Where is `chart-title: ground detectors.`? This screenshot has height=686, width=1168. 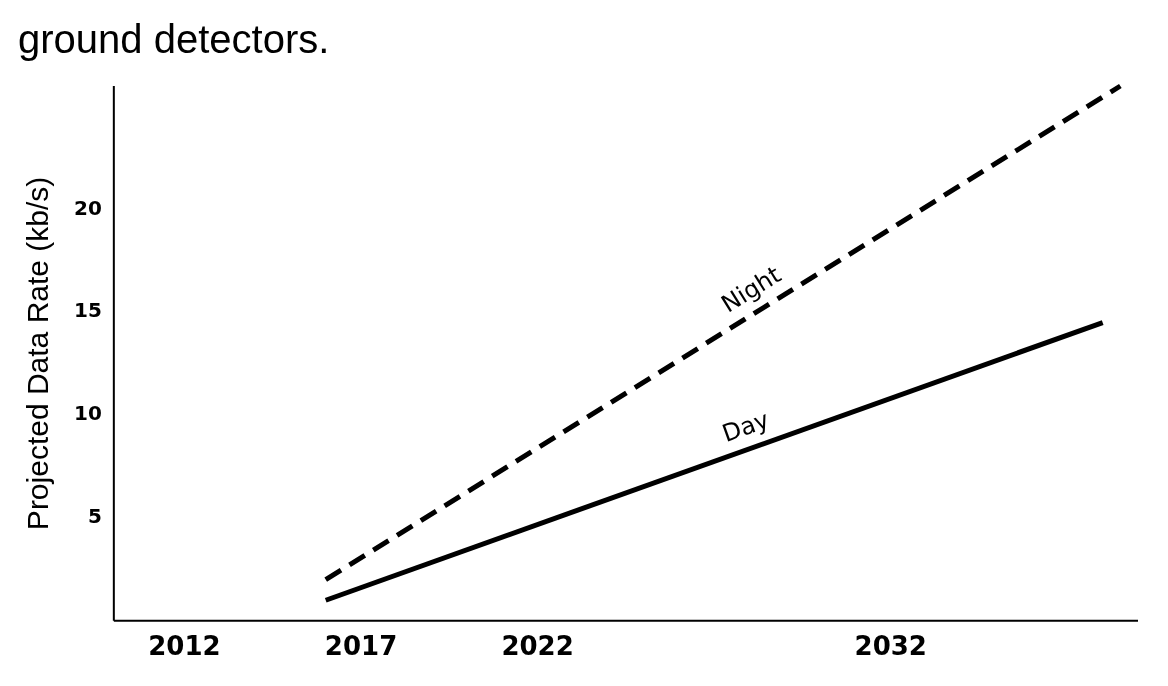
chart-title: ground detectors. is located at coordinates (174, 39).